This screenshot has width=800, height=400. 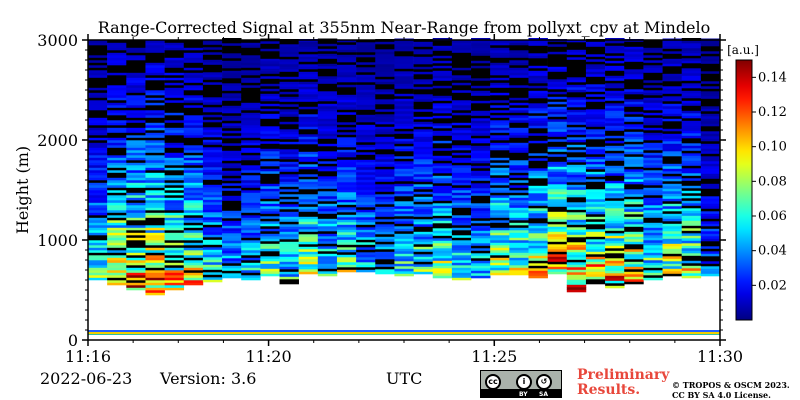 What do you see at coordinates (404, 334) in the screenshot?
I see `ground-signal-line` at bounding box center [404, 334].